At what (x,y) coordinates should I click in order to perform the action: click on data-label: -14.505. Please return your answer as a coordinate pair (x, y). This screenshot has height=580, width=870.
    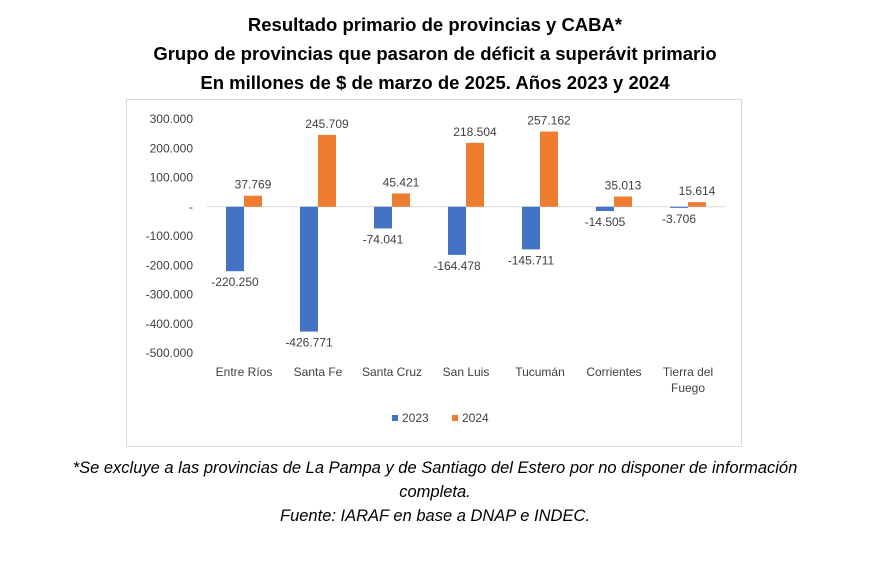
    Looking at the image, I should click on (605, 222).